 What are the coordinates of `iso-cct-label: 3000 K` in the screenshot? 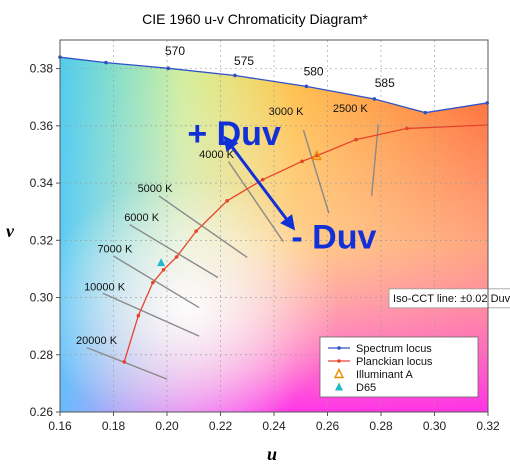 It's located at (287, 112).